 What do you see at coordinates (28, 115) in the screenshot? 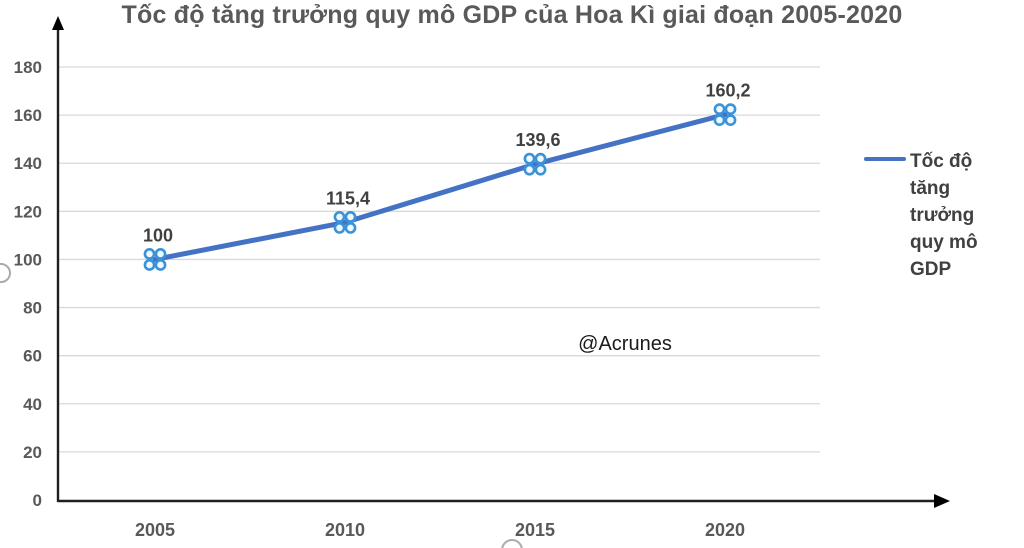
I see `y-tick-label: 160` at bounding box center [28, 115].